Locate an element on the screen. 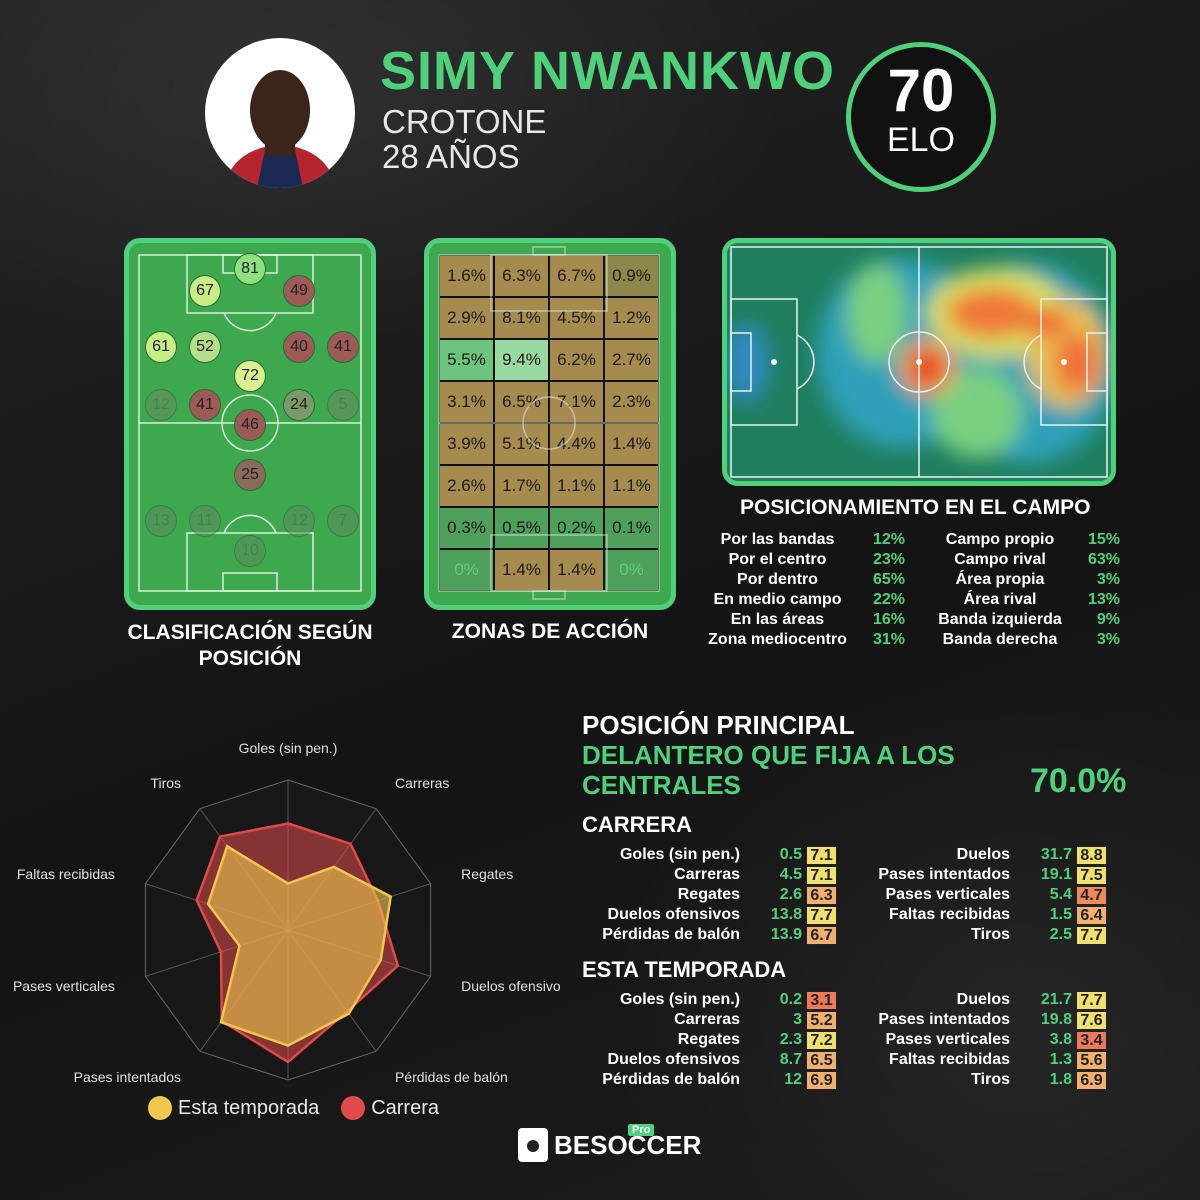  brand-name: BESOCCER is located at coordinates (628, 1144).